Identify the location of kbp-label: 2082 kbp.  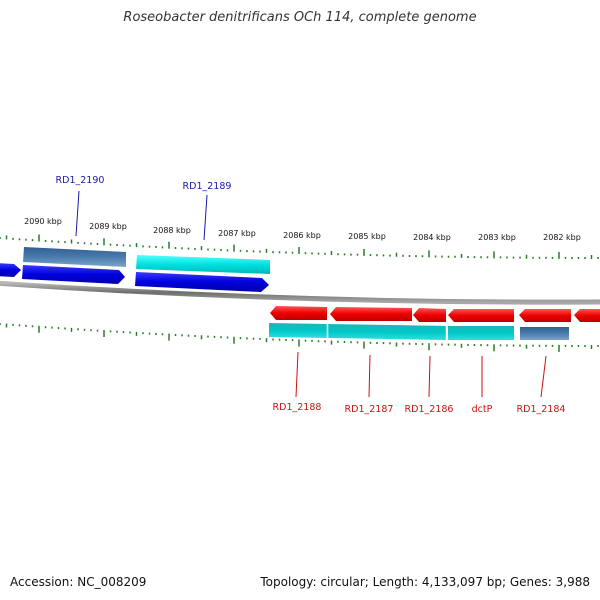
(562, 237).